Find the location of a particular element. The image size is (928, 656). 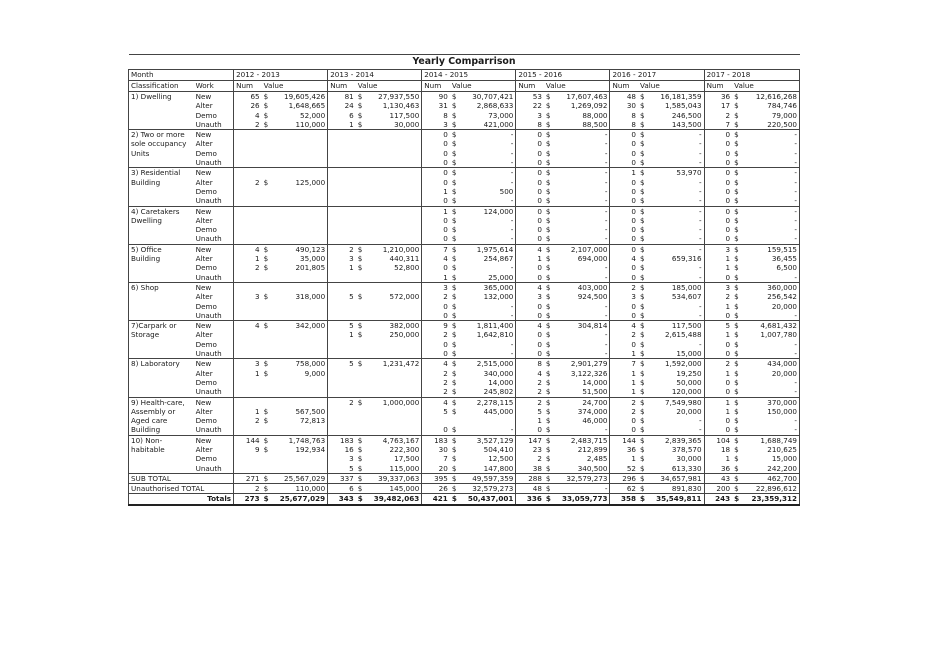

table-row: Demo 1 $500 0 $ -0 $ -0 $ - is located at coordinates (464, 191).